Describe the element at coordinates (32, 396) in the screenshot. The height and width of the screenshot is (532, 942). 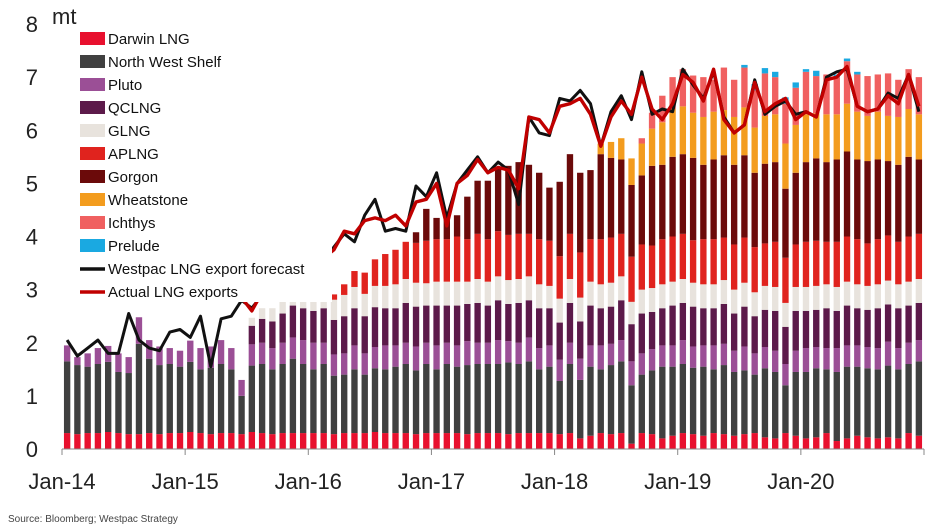
I see `y-tick-label: 1` at that location.